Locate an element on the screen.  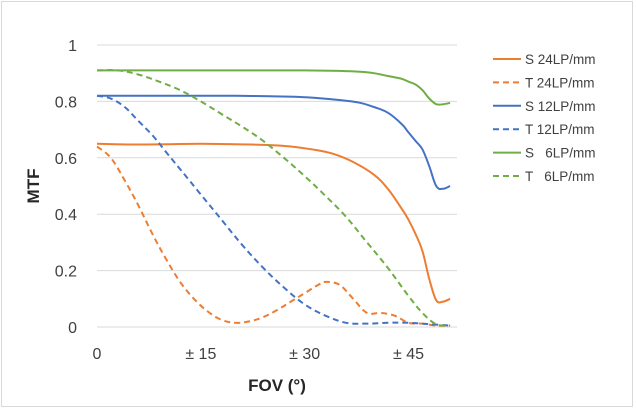
x-tick-label: ± 45 is located at coordinates (408, 354).